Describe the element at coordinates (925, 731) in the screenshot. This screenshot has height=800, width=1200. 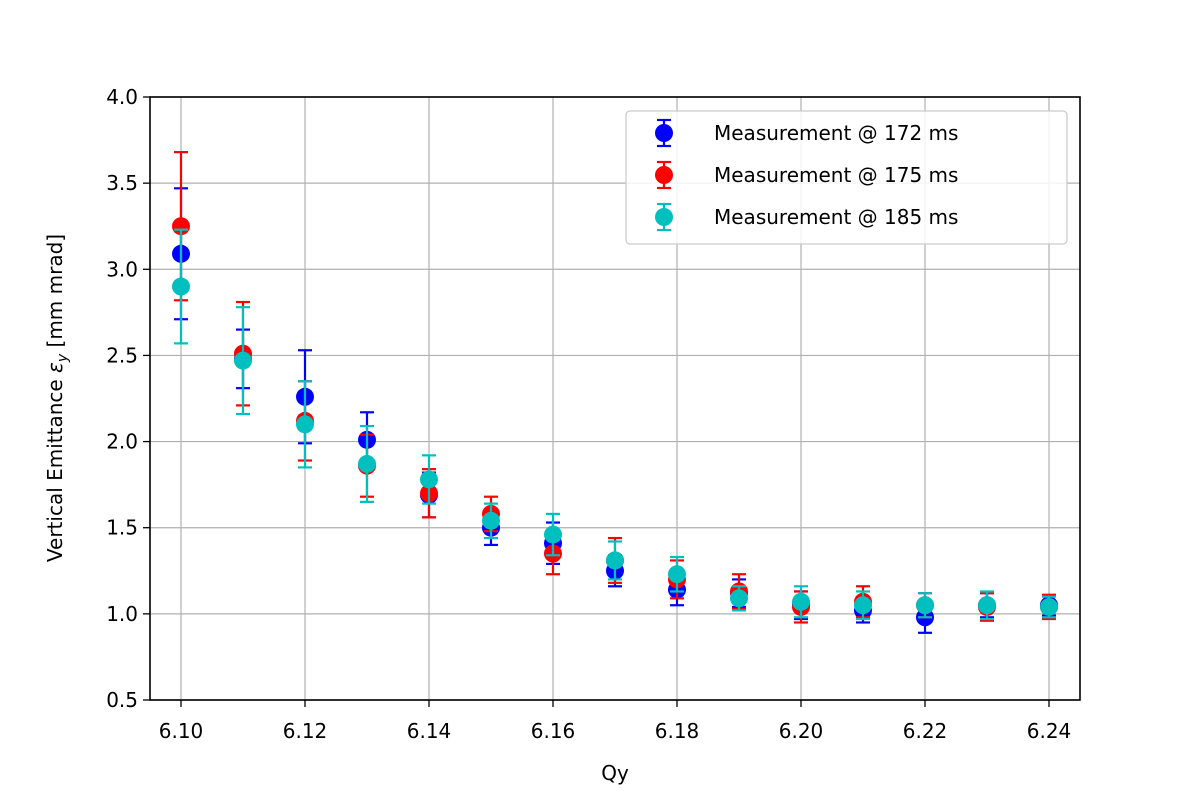
I see `x-tick-label: 6.22` at that location.